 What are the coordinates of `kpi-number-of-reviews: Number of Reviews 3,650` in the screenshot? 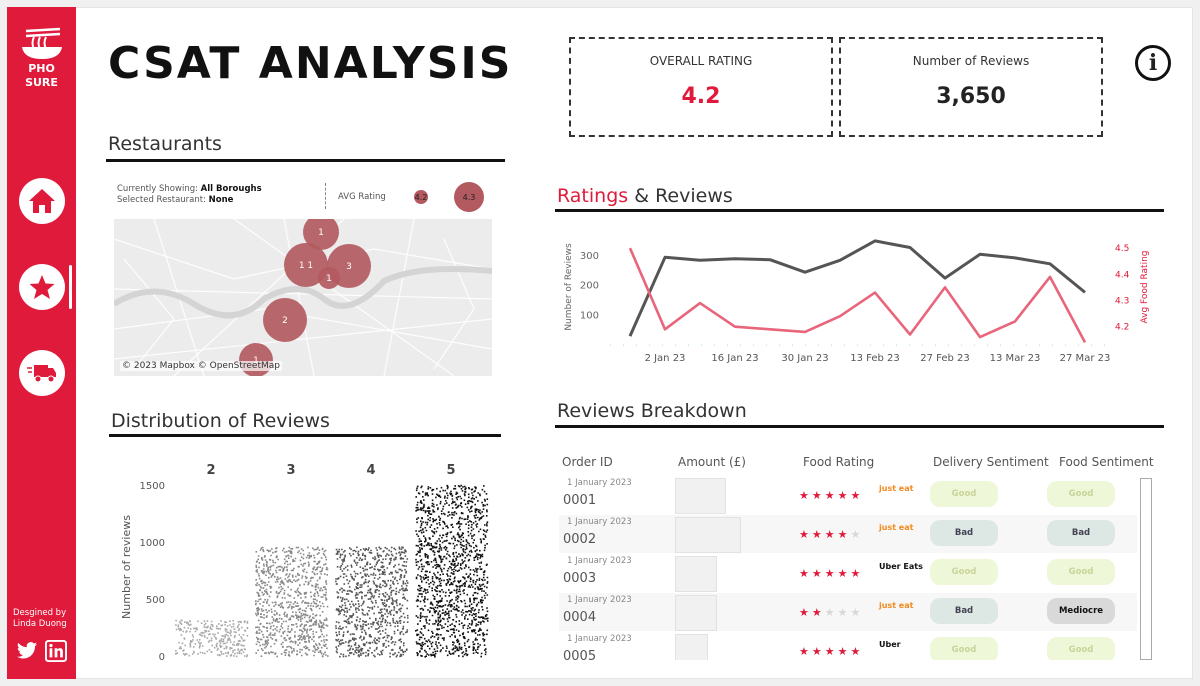 It's located at (971, 87).